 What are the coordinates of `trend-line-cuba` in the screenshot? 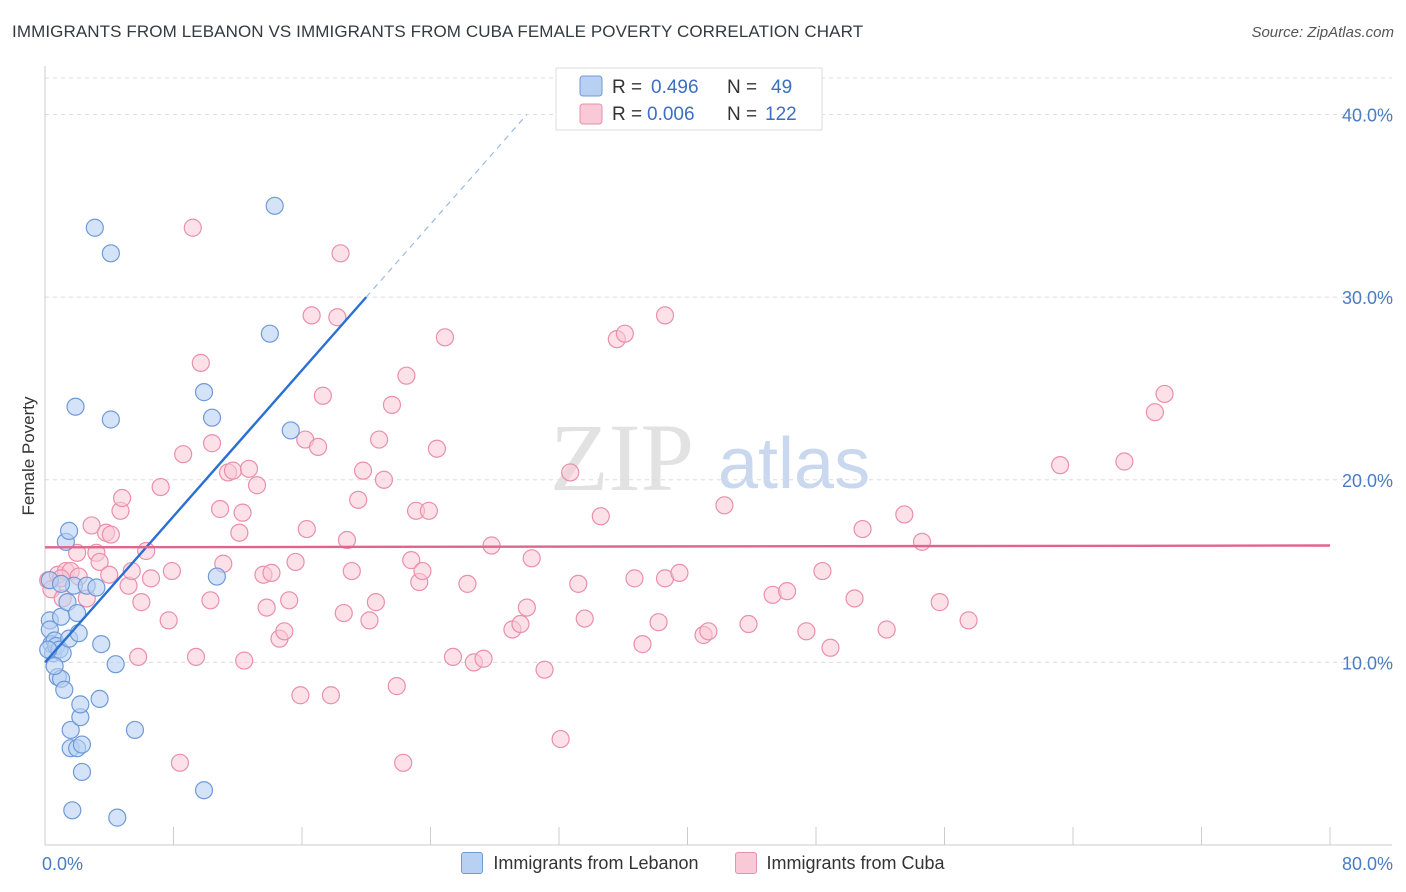 It's located at (687, 546).